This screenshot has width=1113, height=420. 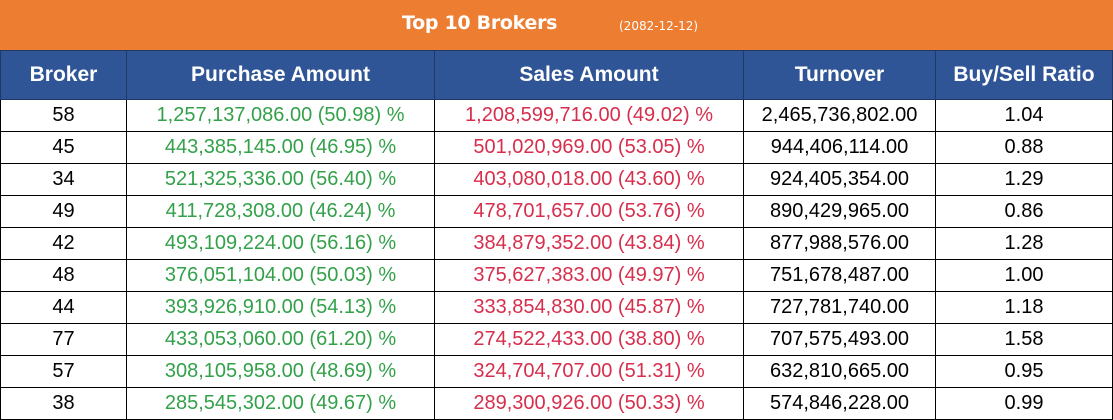 What do you see at coordinates (589, 147) in the screenshot?
I see `sales-amount-cell: 501,020,969.00 (53.05) %` at bounding box center [589, 147].